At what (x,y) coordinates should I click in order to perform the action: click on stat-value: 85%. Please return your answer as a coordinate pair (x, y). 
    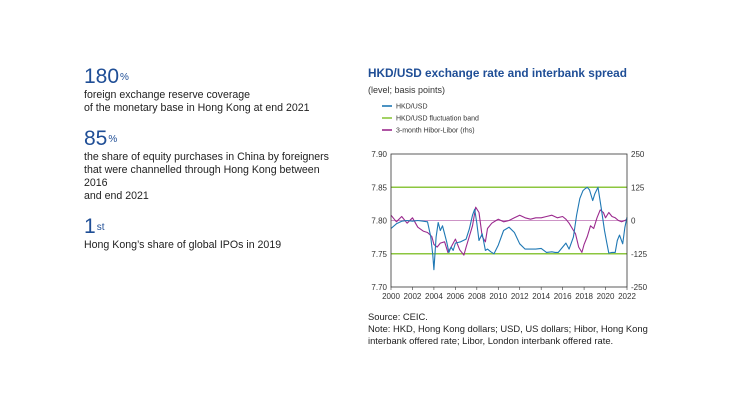
    Looking at the image, I should click on (209, 139).